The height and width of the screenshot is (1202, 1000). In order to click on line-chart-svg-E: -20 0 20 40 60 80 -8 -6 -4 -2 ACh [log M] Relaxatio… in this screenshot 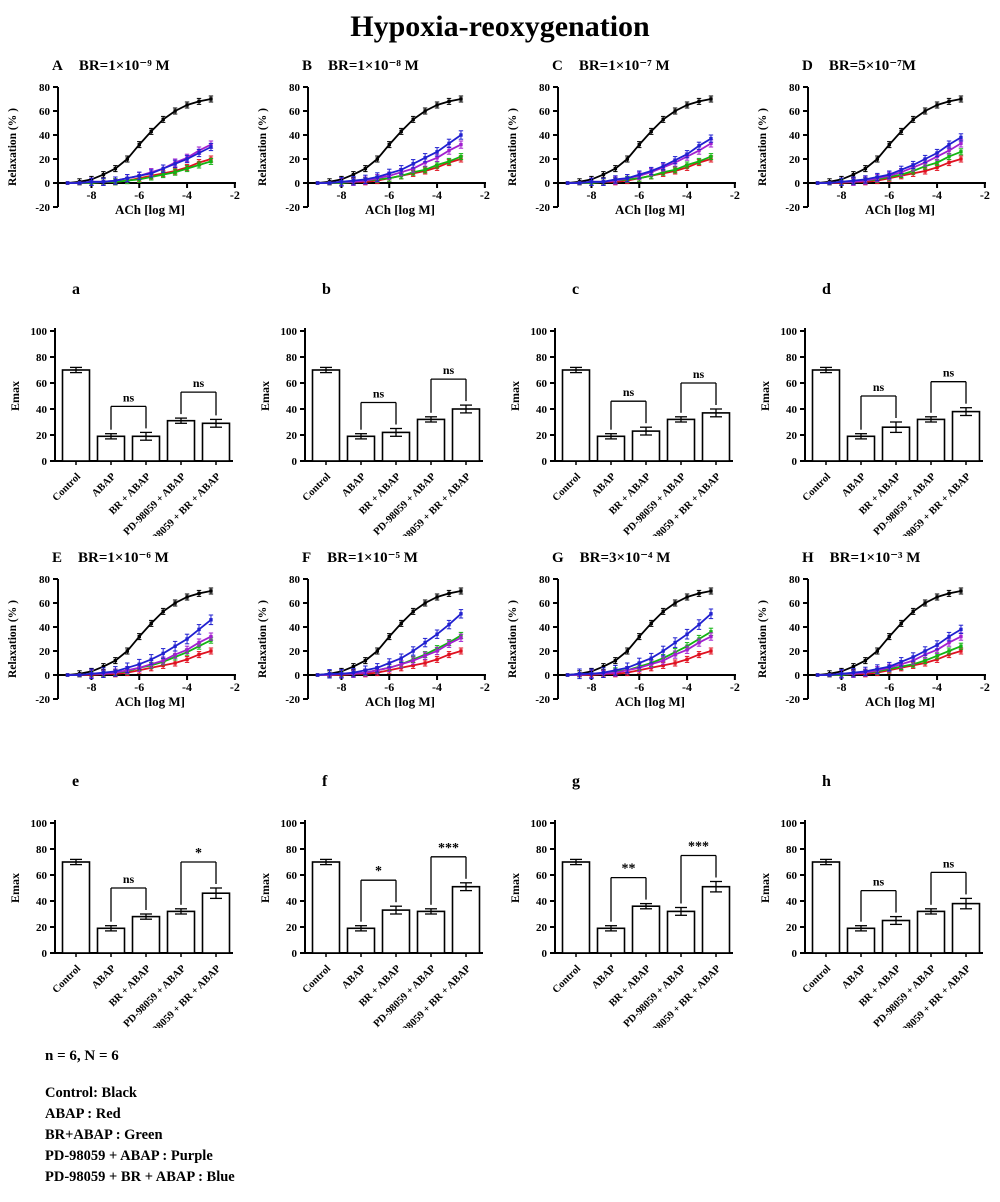, I will do `click(123, 641)`.